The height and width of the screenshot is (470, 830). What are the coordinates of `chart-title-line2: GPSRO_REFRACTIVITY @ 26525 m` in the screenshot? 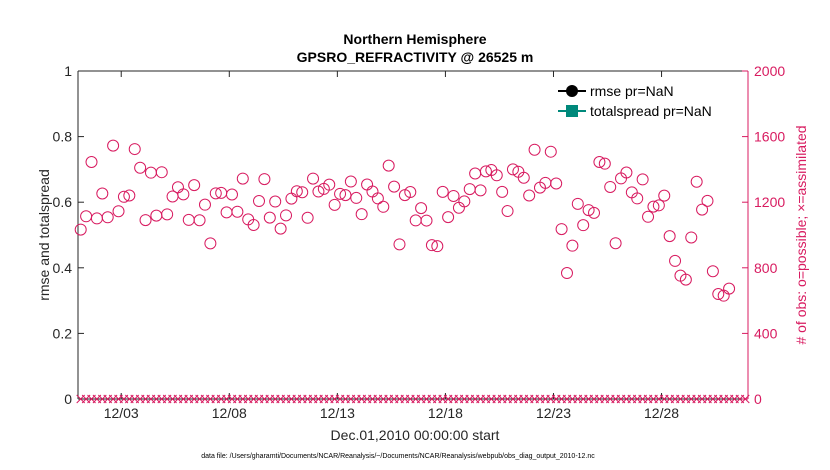 It's located at (415, 57).